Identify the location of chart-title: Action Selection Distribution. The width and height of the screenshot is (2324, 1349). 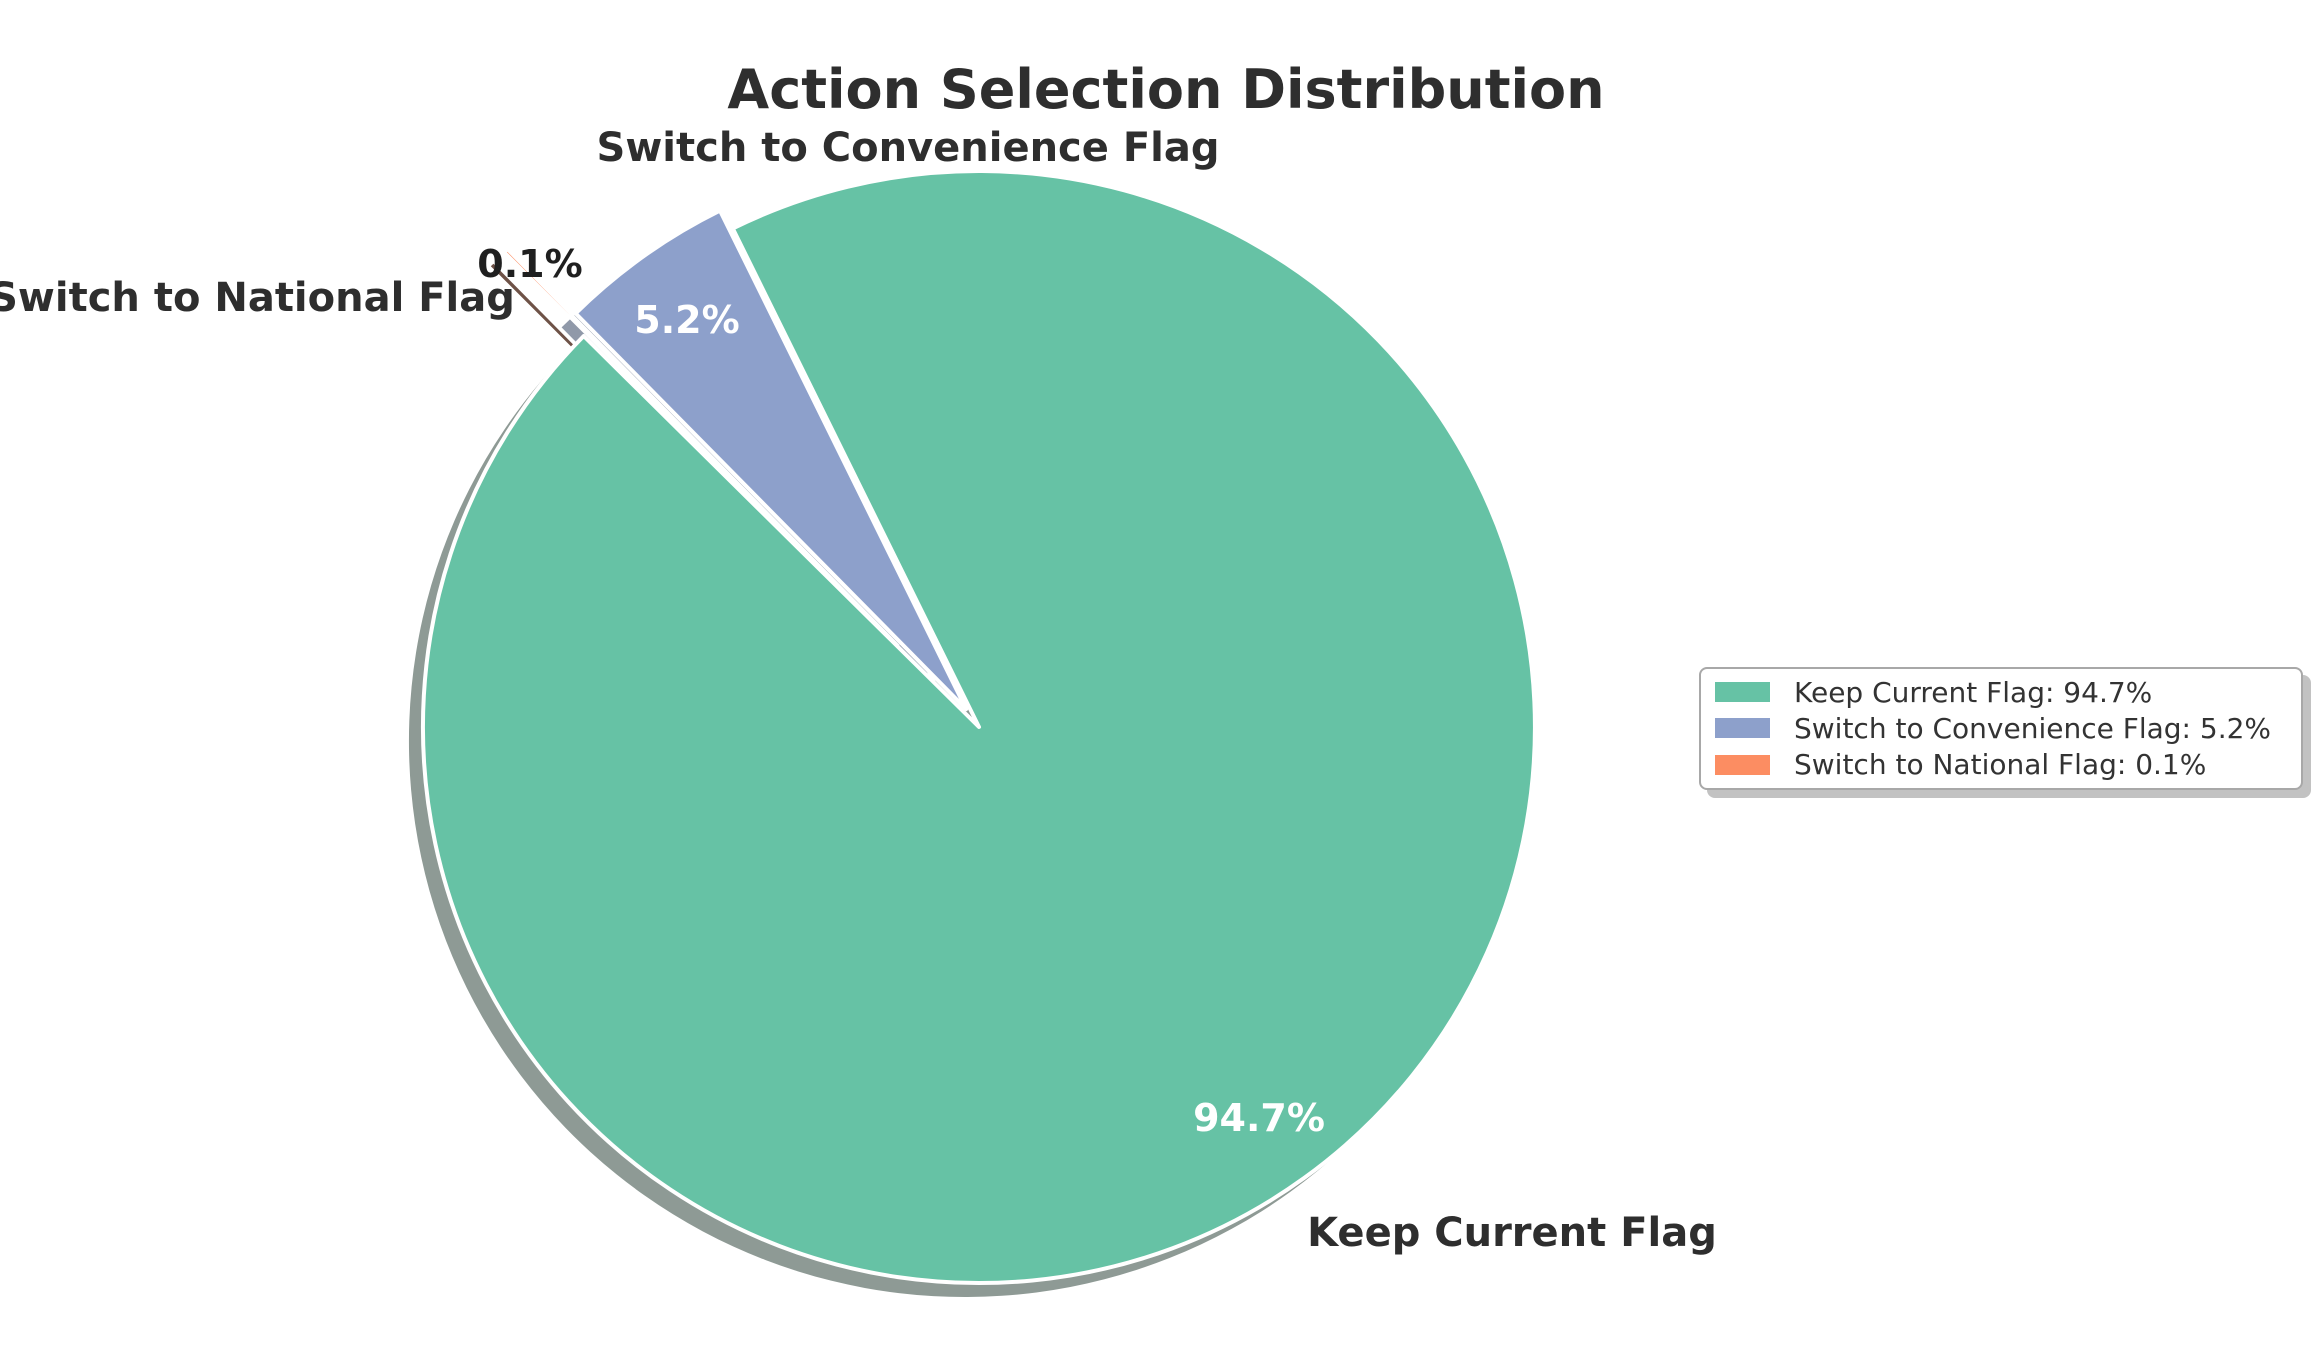
(1166, 89).